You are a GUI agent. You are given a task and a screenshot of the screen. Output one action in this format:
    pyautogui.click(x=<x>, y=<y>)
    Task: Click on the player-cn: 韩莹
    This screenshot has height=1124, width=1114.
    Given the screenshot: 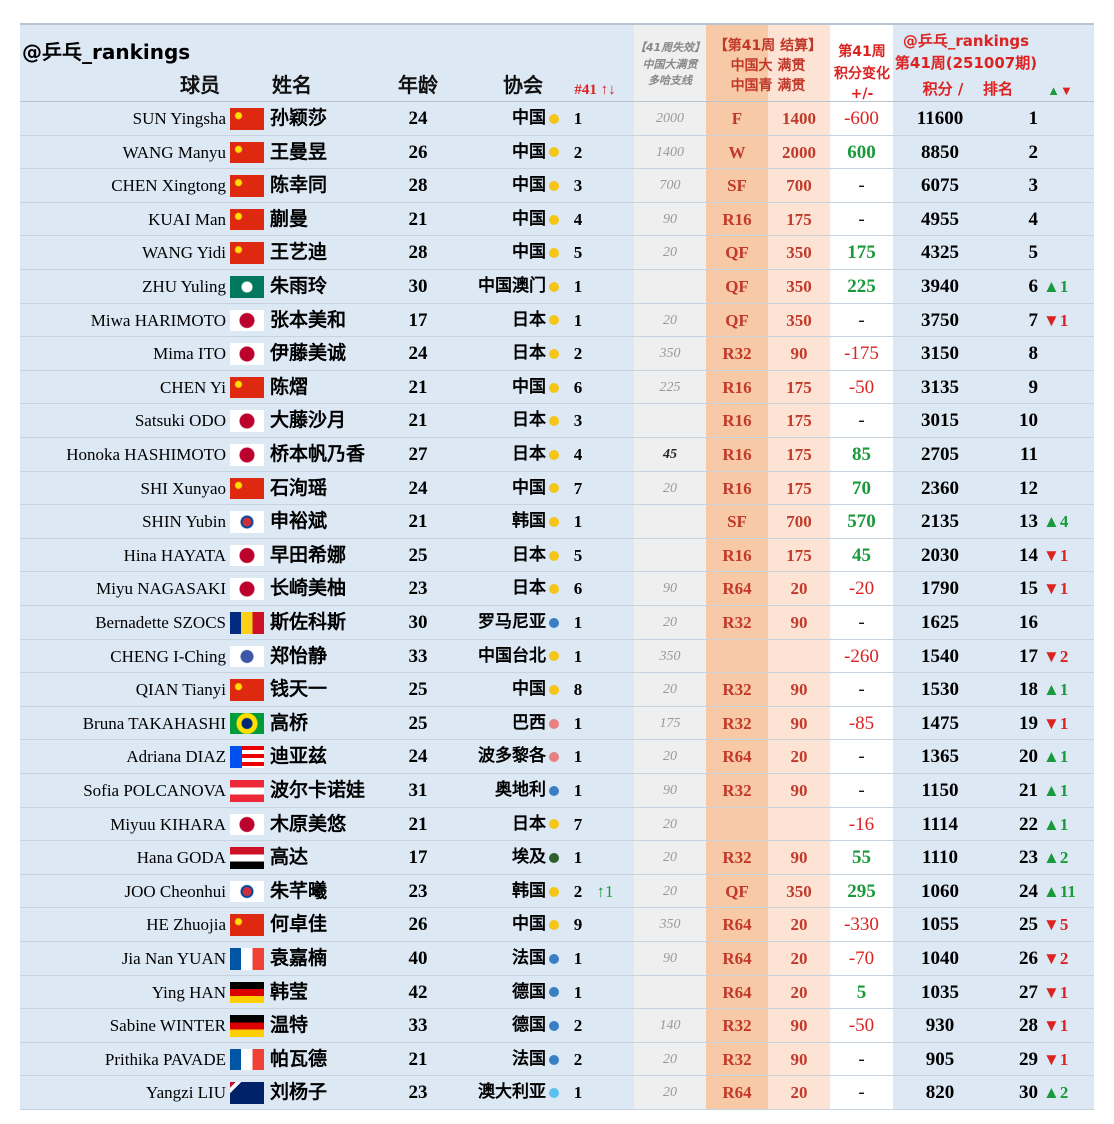 What is the action you would take?
    pyautogui.click(x=289, y=991)
    